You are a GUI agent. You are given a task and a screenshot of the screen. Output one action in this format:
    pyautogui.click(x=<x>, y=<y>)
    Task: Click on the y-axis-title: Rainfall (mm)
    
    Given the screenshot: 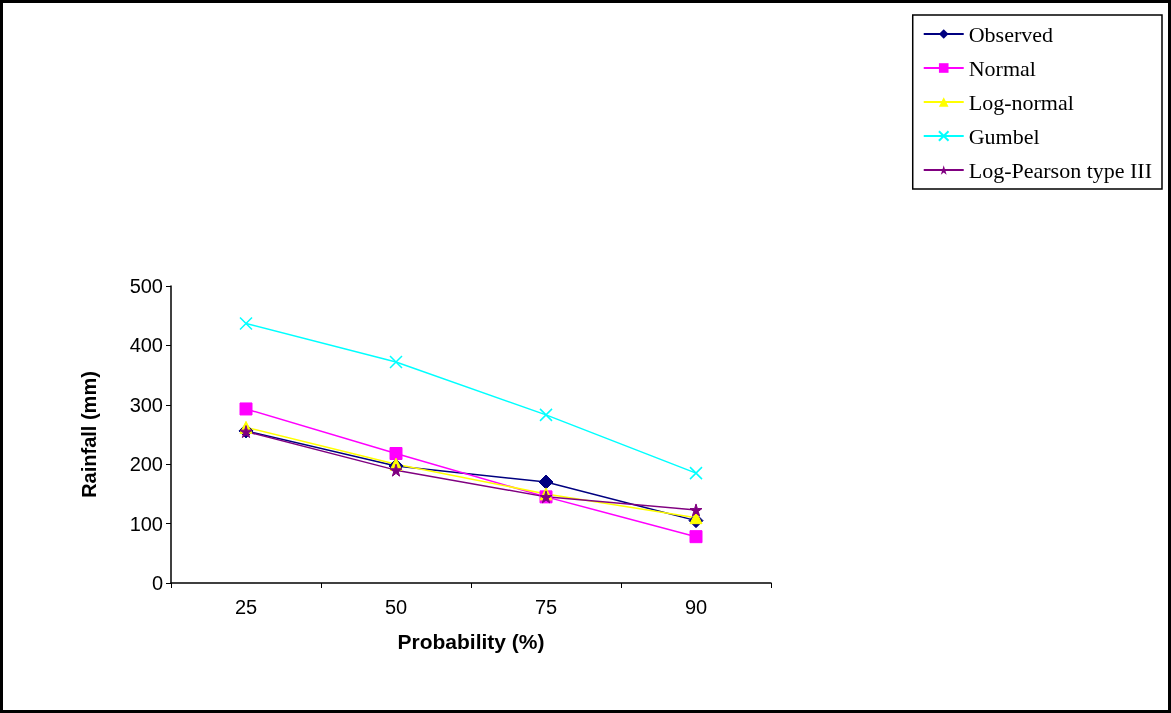 What is the action you would take?
    pyautogui.click(x=89, y=434)
    